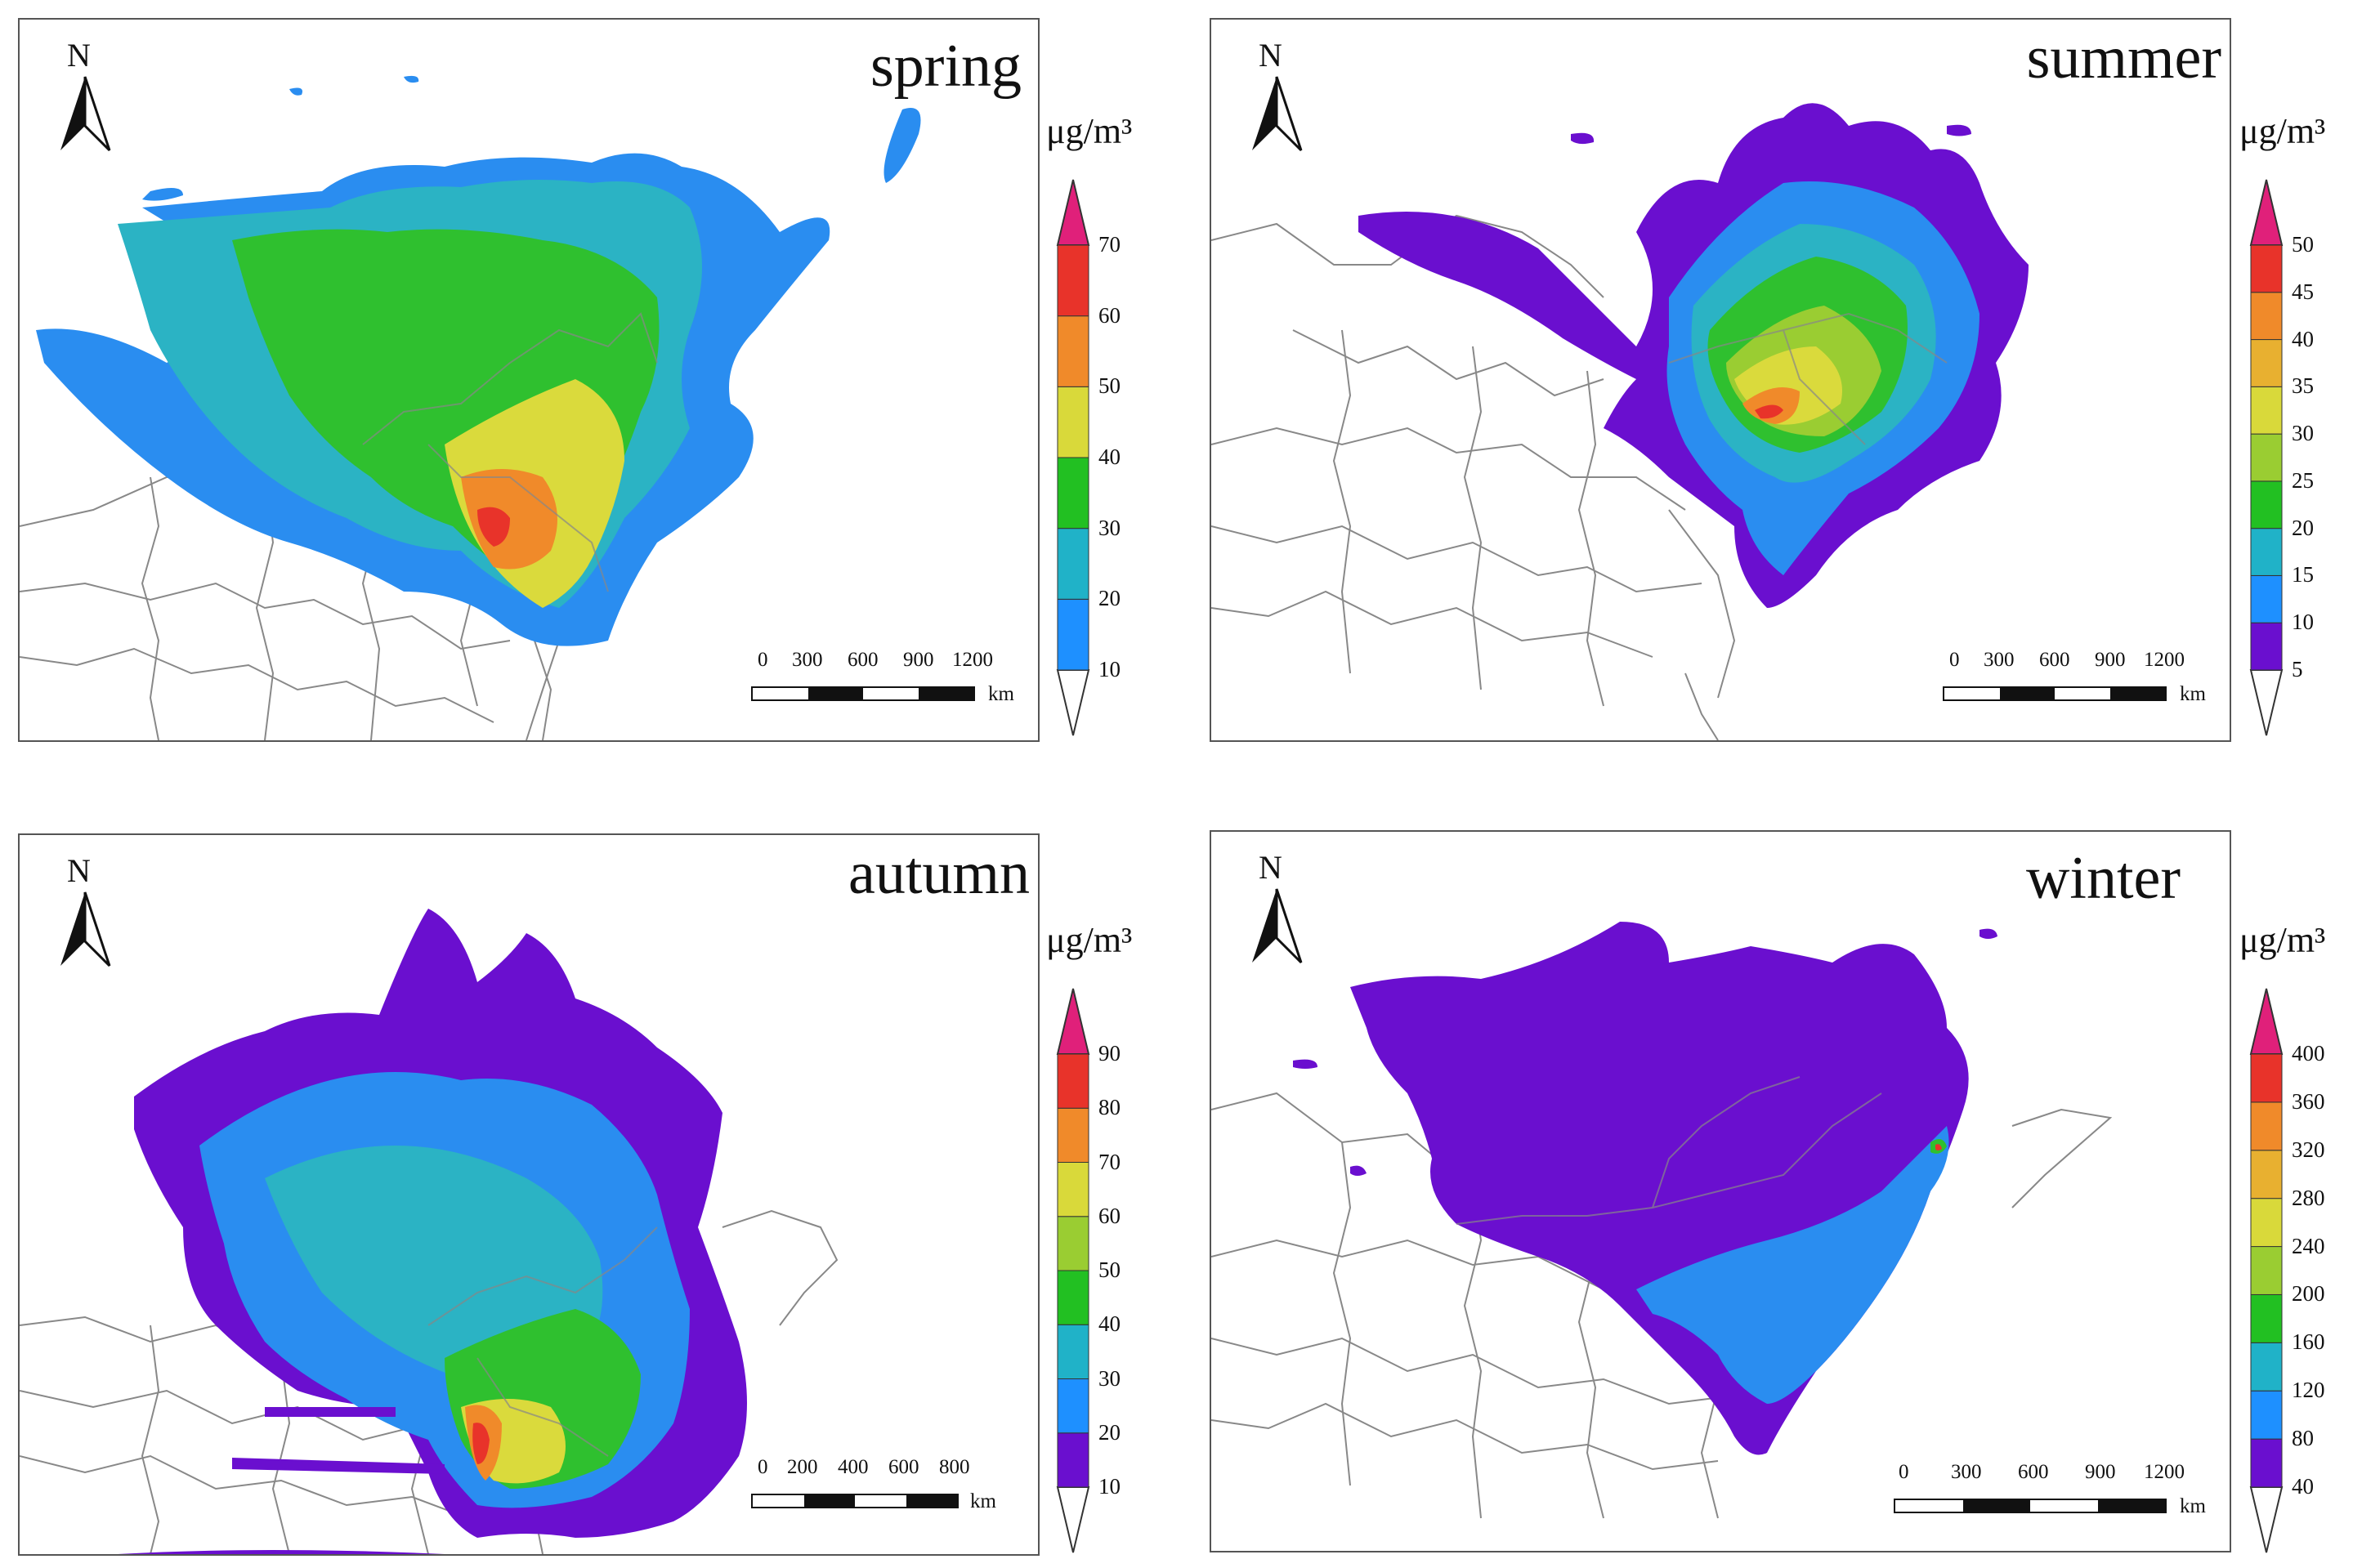 The width and height of the screenshot is (2353, 1568). Describe the element at coordinates (853, 1467) in the screenshot. I see `scale-tick: 400` at that location.